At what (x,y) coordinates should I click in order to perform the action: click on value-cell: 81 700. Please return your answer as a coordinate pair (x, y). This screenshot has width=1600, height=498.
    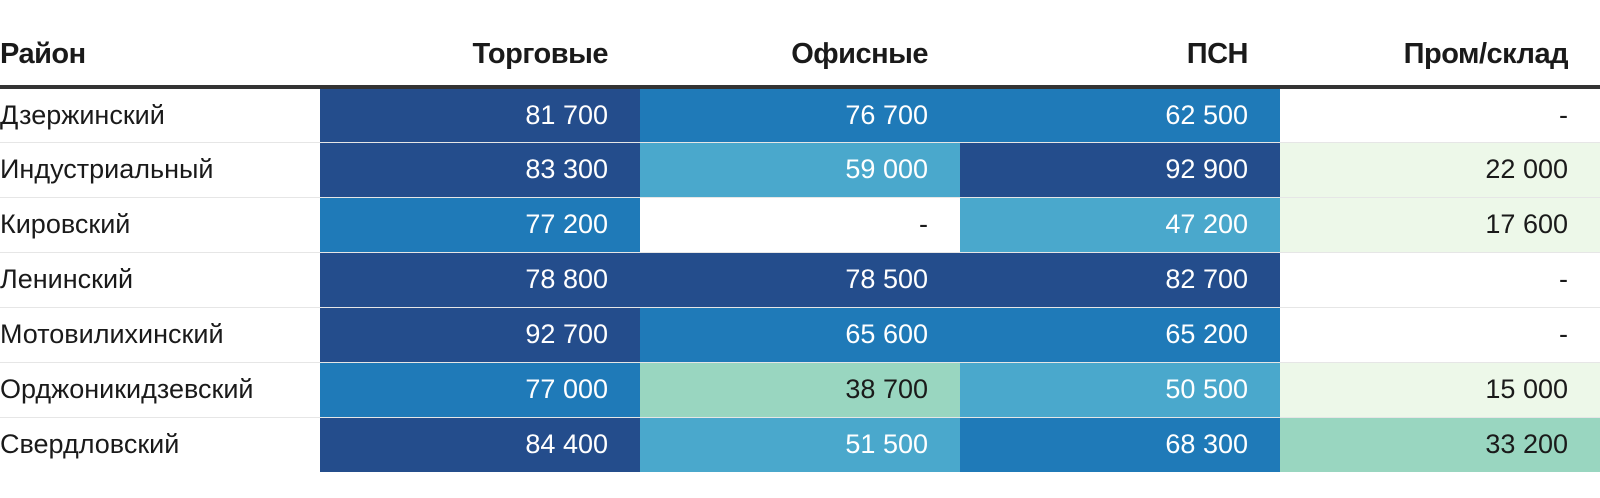
    Looking at the image, I should click on (480, 115).